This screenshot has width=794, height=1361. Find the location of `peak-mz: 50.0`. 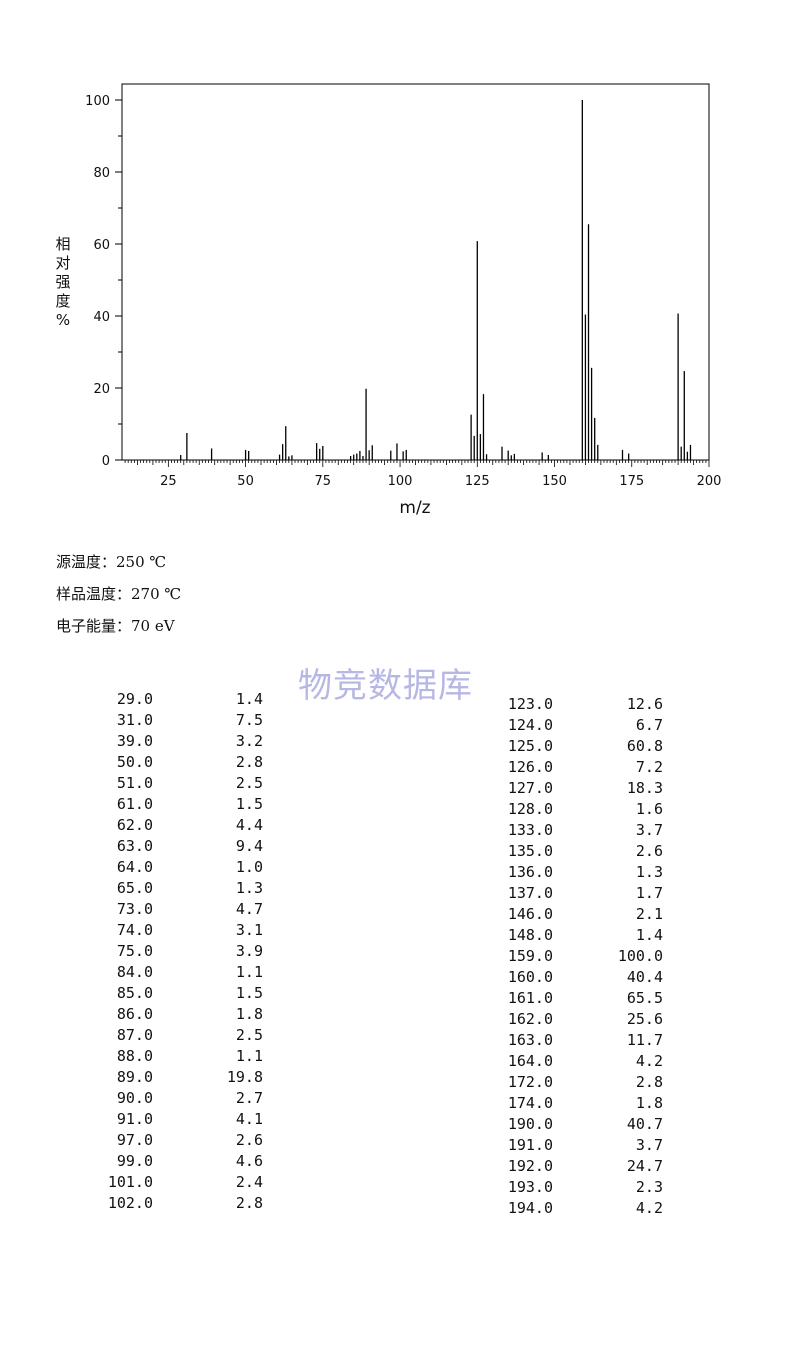

peak-mz: 50.0 is located at coordinates (134, 762).